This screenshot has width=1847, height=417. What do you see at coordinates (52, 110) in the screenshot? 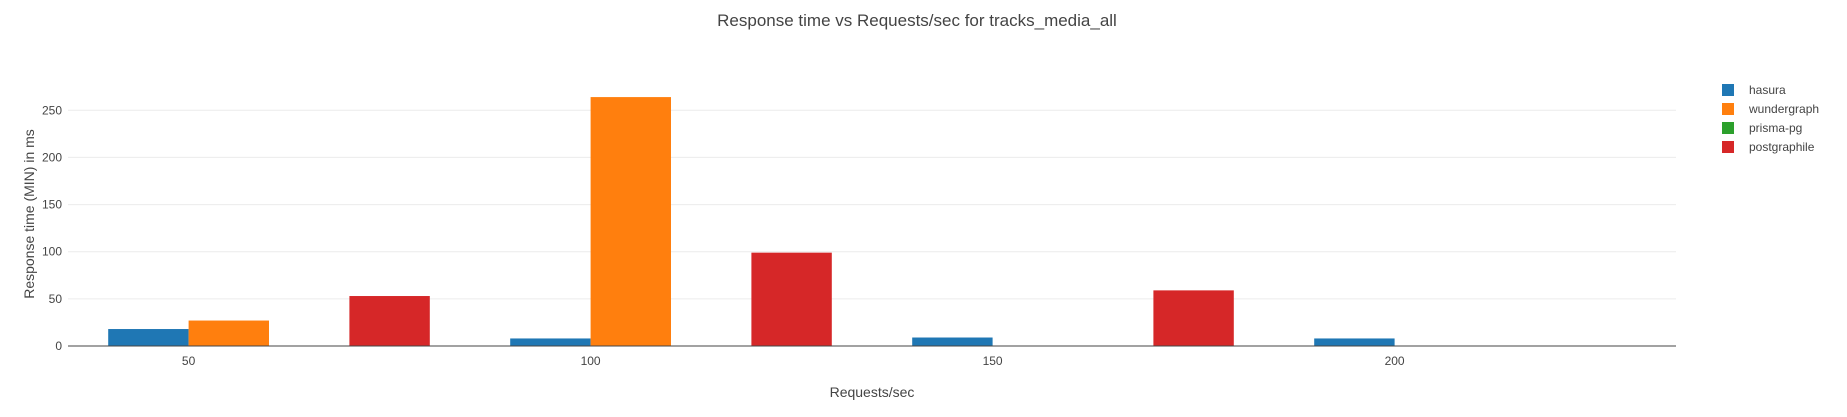
I see `y-tick-label: 250` at bounding box center [52, 110].